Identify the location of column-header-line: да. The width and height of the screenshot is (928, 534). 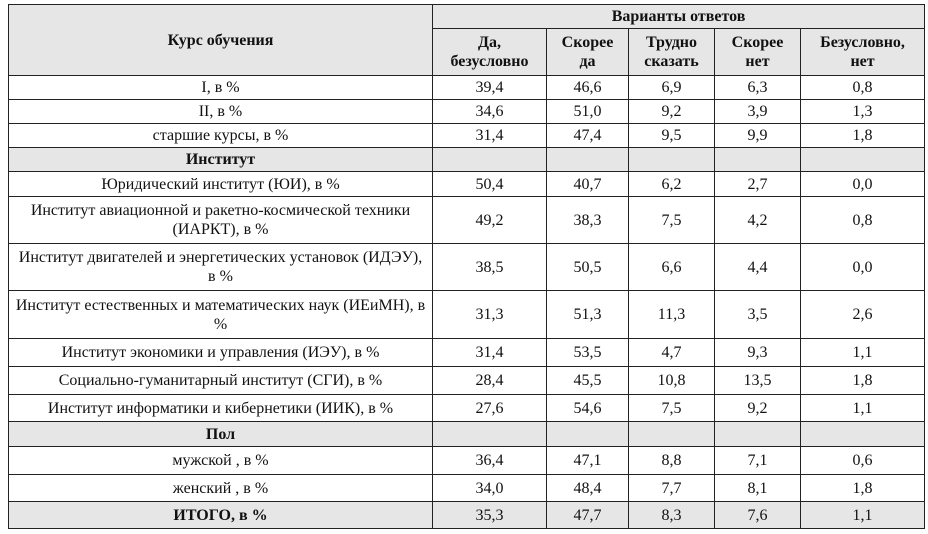
(587, 61).